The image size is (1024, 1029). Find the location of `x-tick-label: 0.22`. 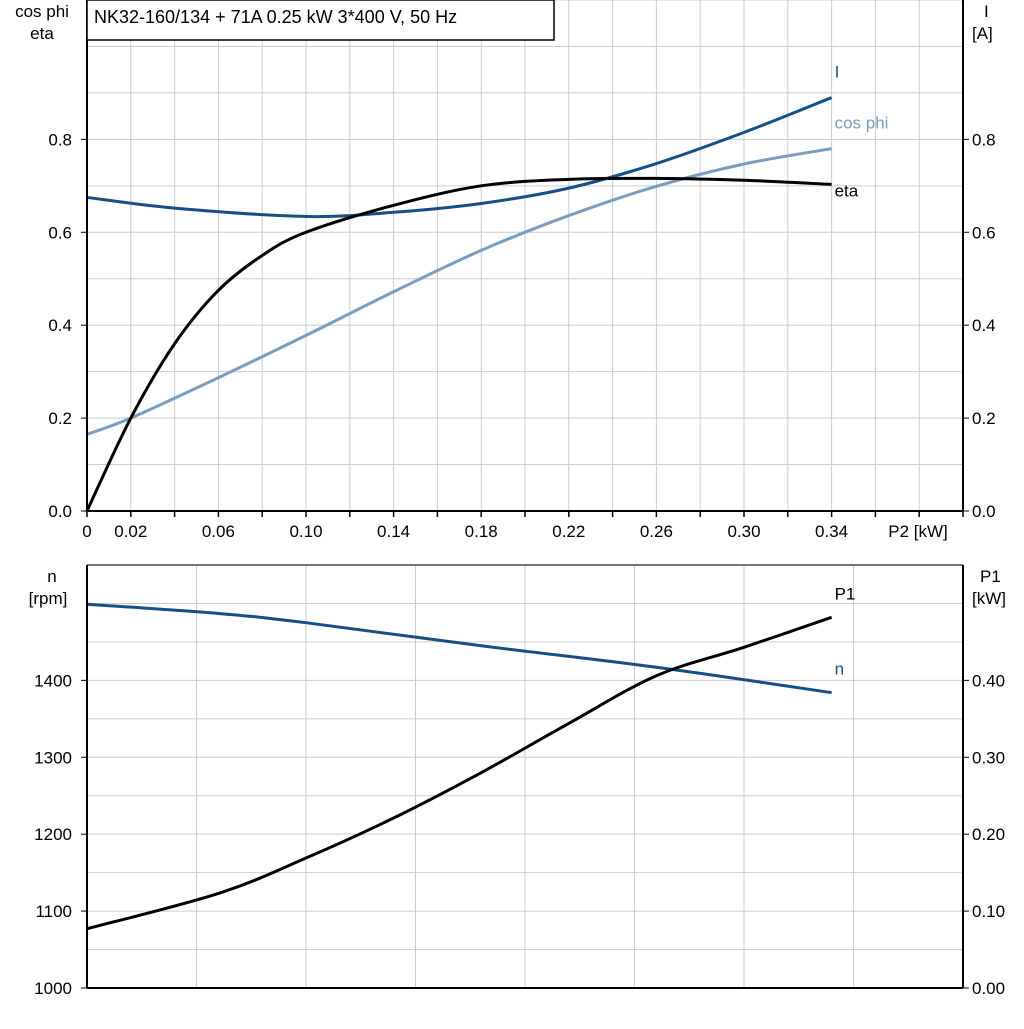

x-tick-label: 0.22 is located at coordinates (568, 531).